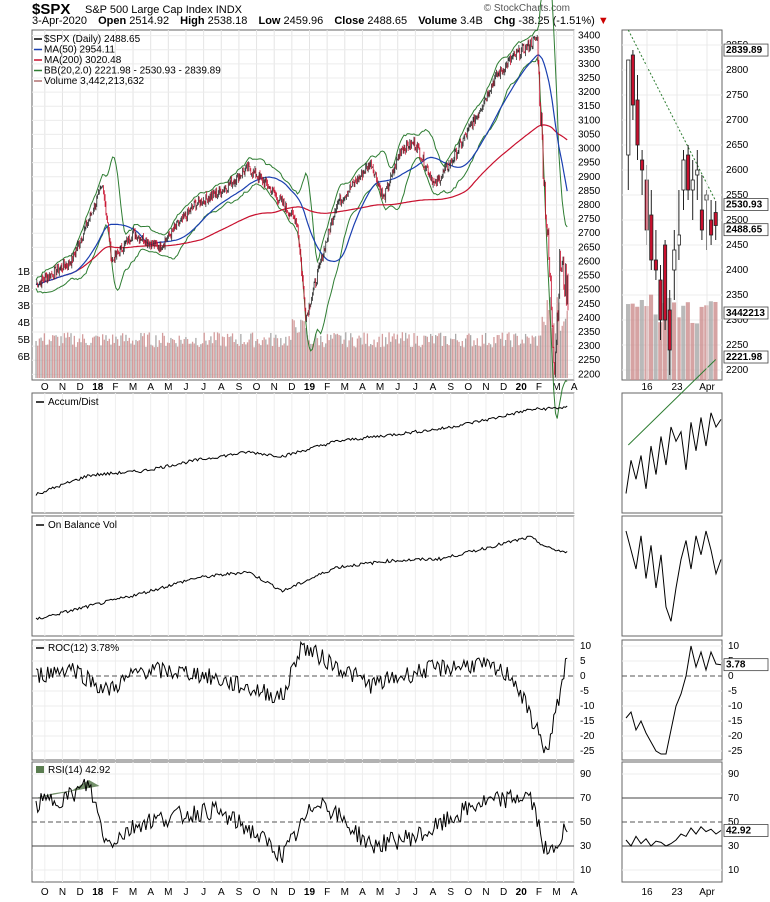  I want to click on y-tick-label: 3150, so click(589, 106).